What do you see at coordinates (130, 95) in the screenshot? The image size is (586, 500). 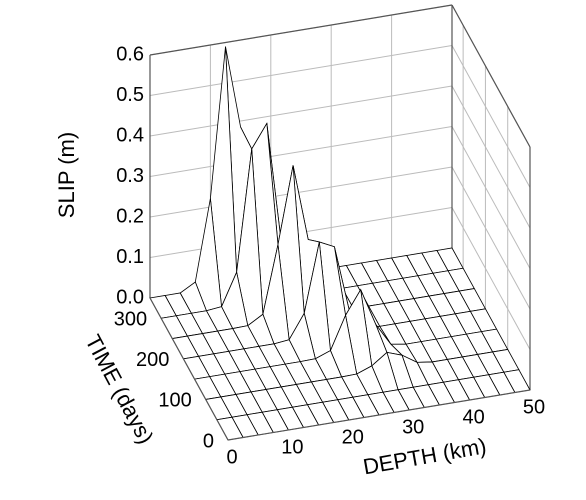 I see `z-tick-label: 0.5` at bounding box center [130, 95].